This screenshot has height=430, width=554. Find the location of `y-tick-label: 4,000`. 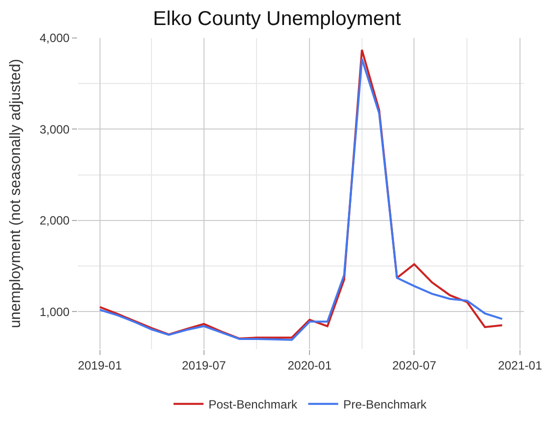

y-tick-label: 4,000 is located at coordinates (55, 38).